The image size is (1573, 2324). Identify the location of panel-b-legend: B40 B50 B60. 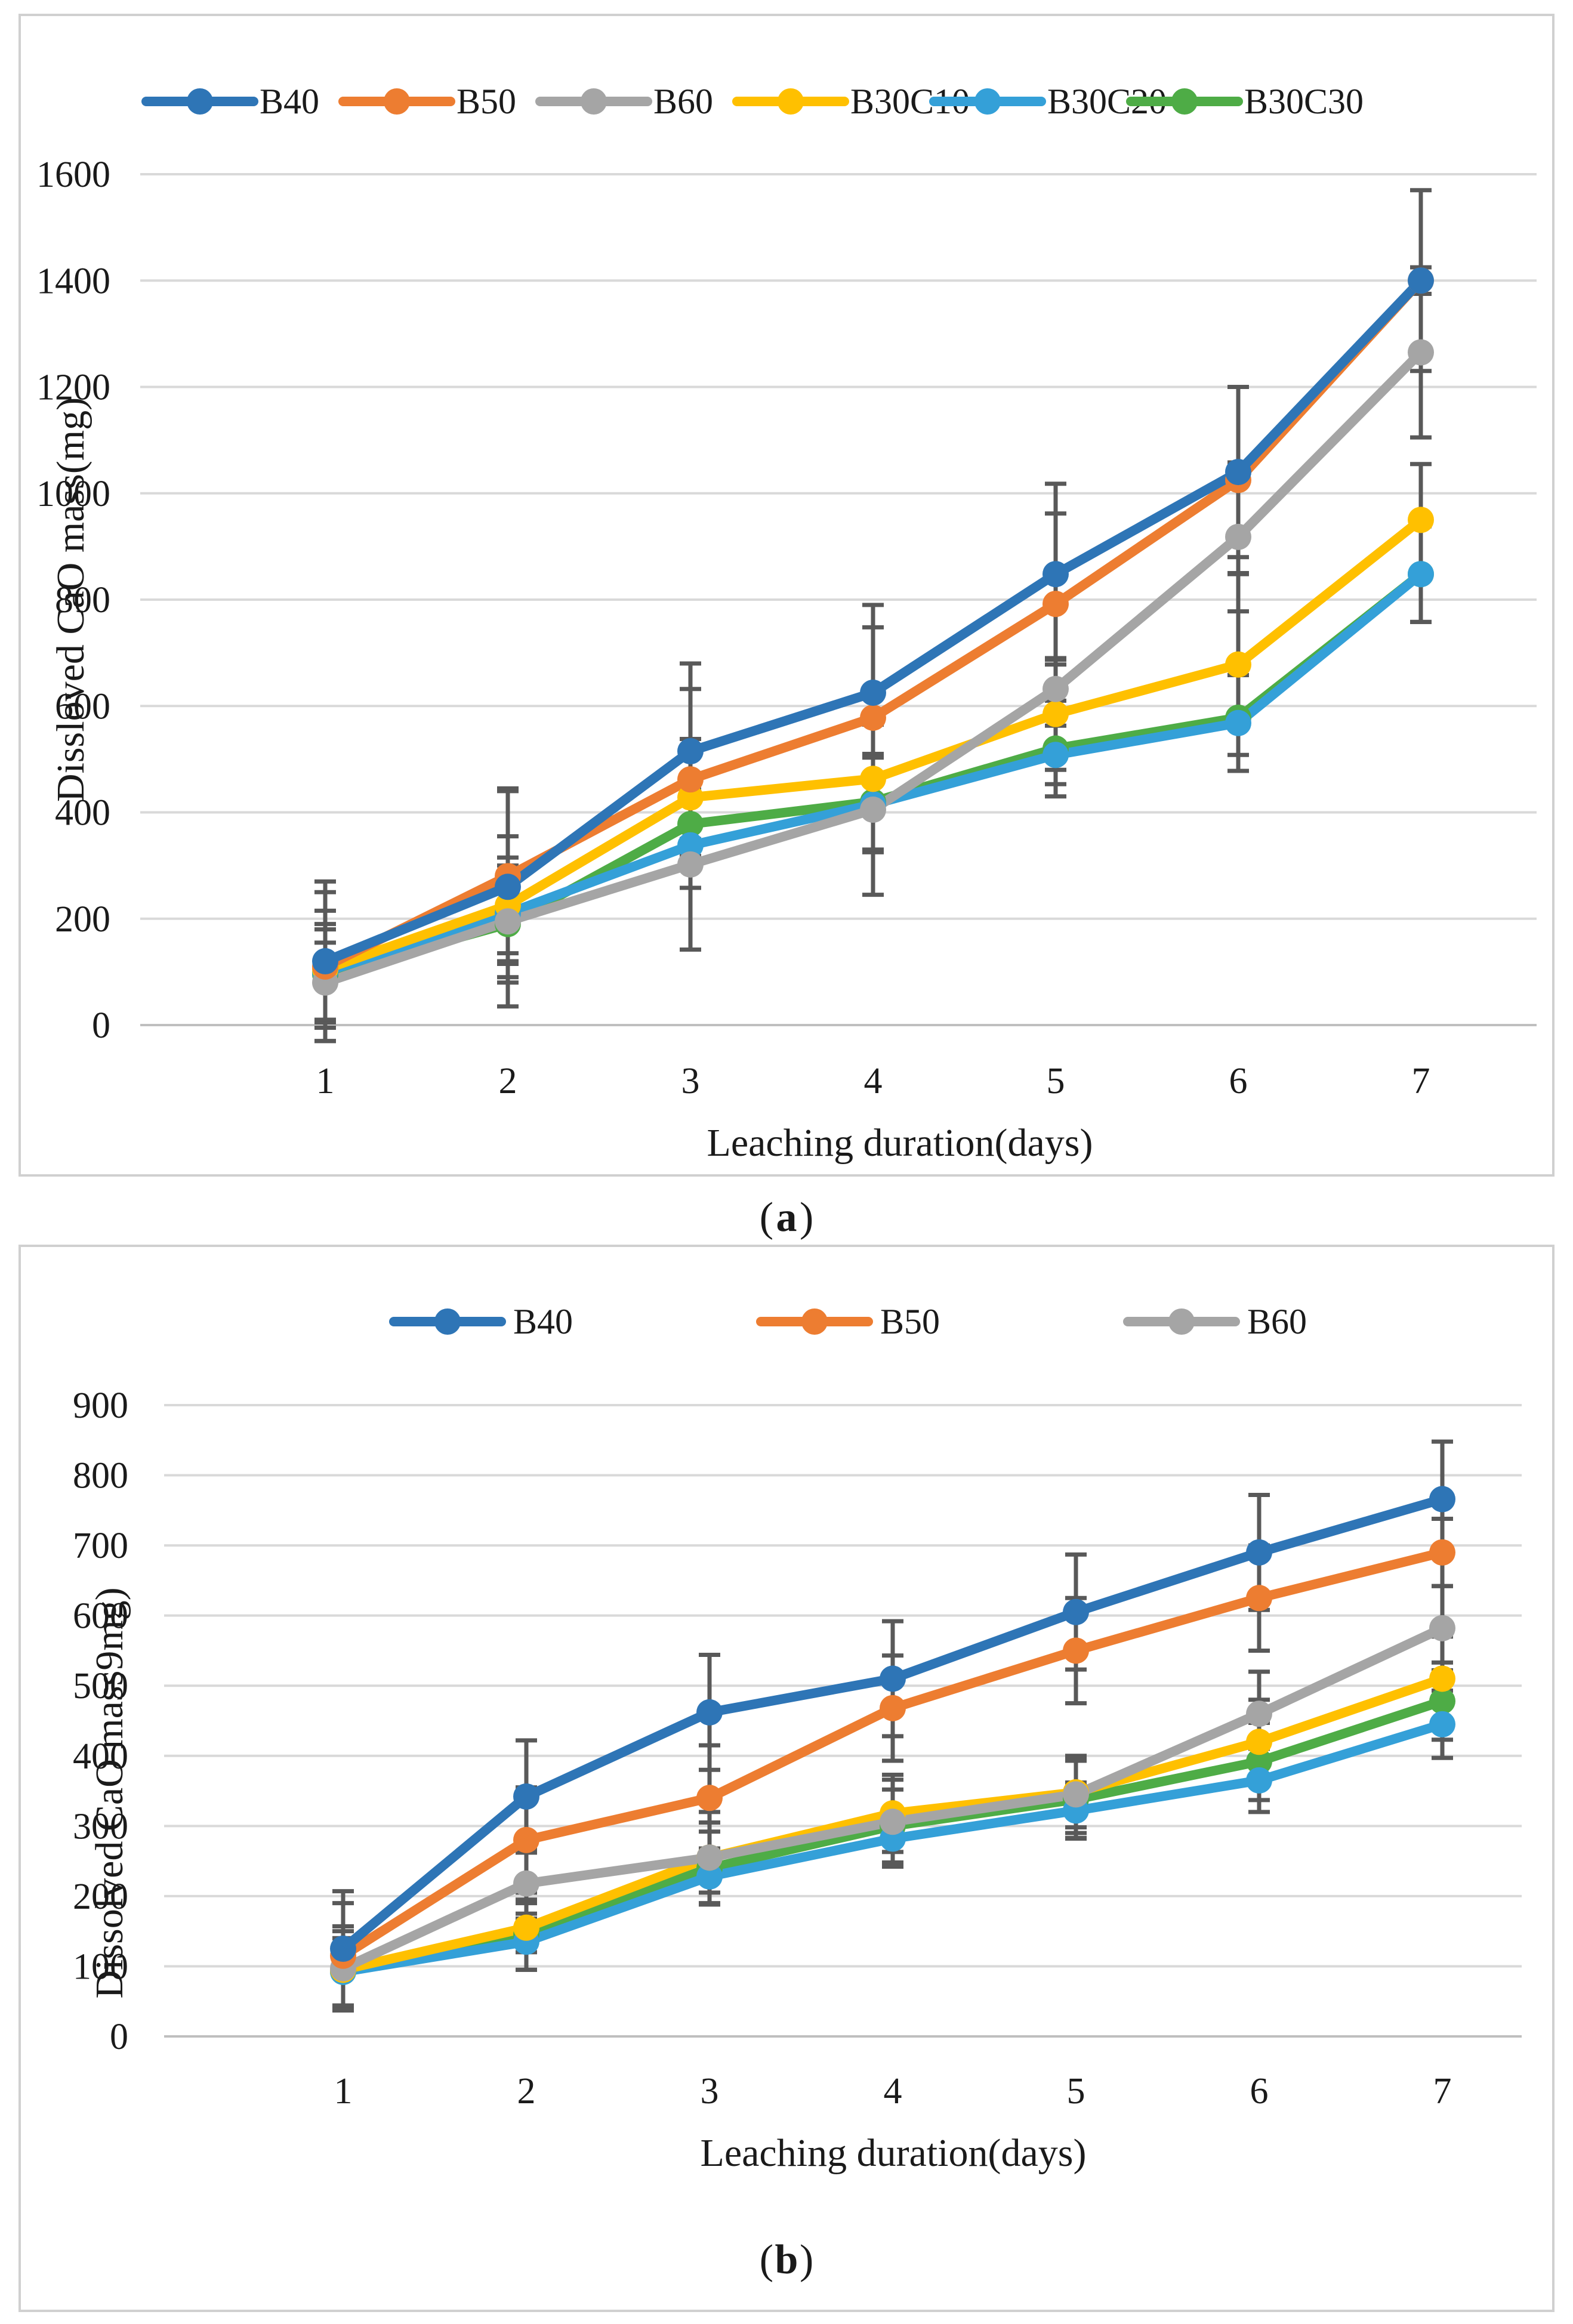
(848, 1321).